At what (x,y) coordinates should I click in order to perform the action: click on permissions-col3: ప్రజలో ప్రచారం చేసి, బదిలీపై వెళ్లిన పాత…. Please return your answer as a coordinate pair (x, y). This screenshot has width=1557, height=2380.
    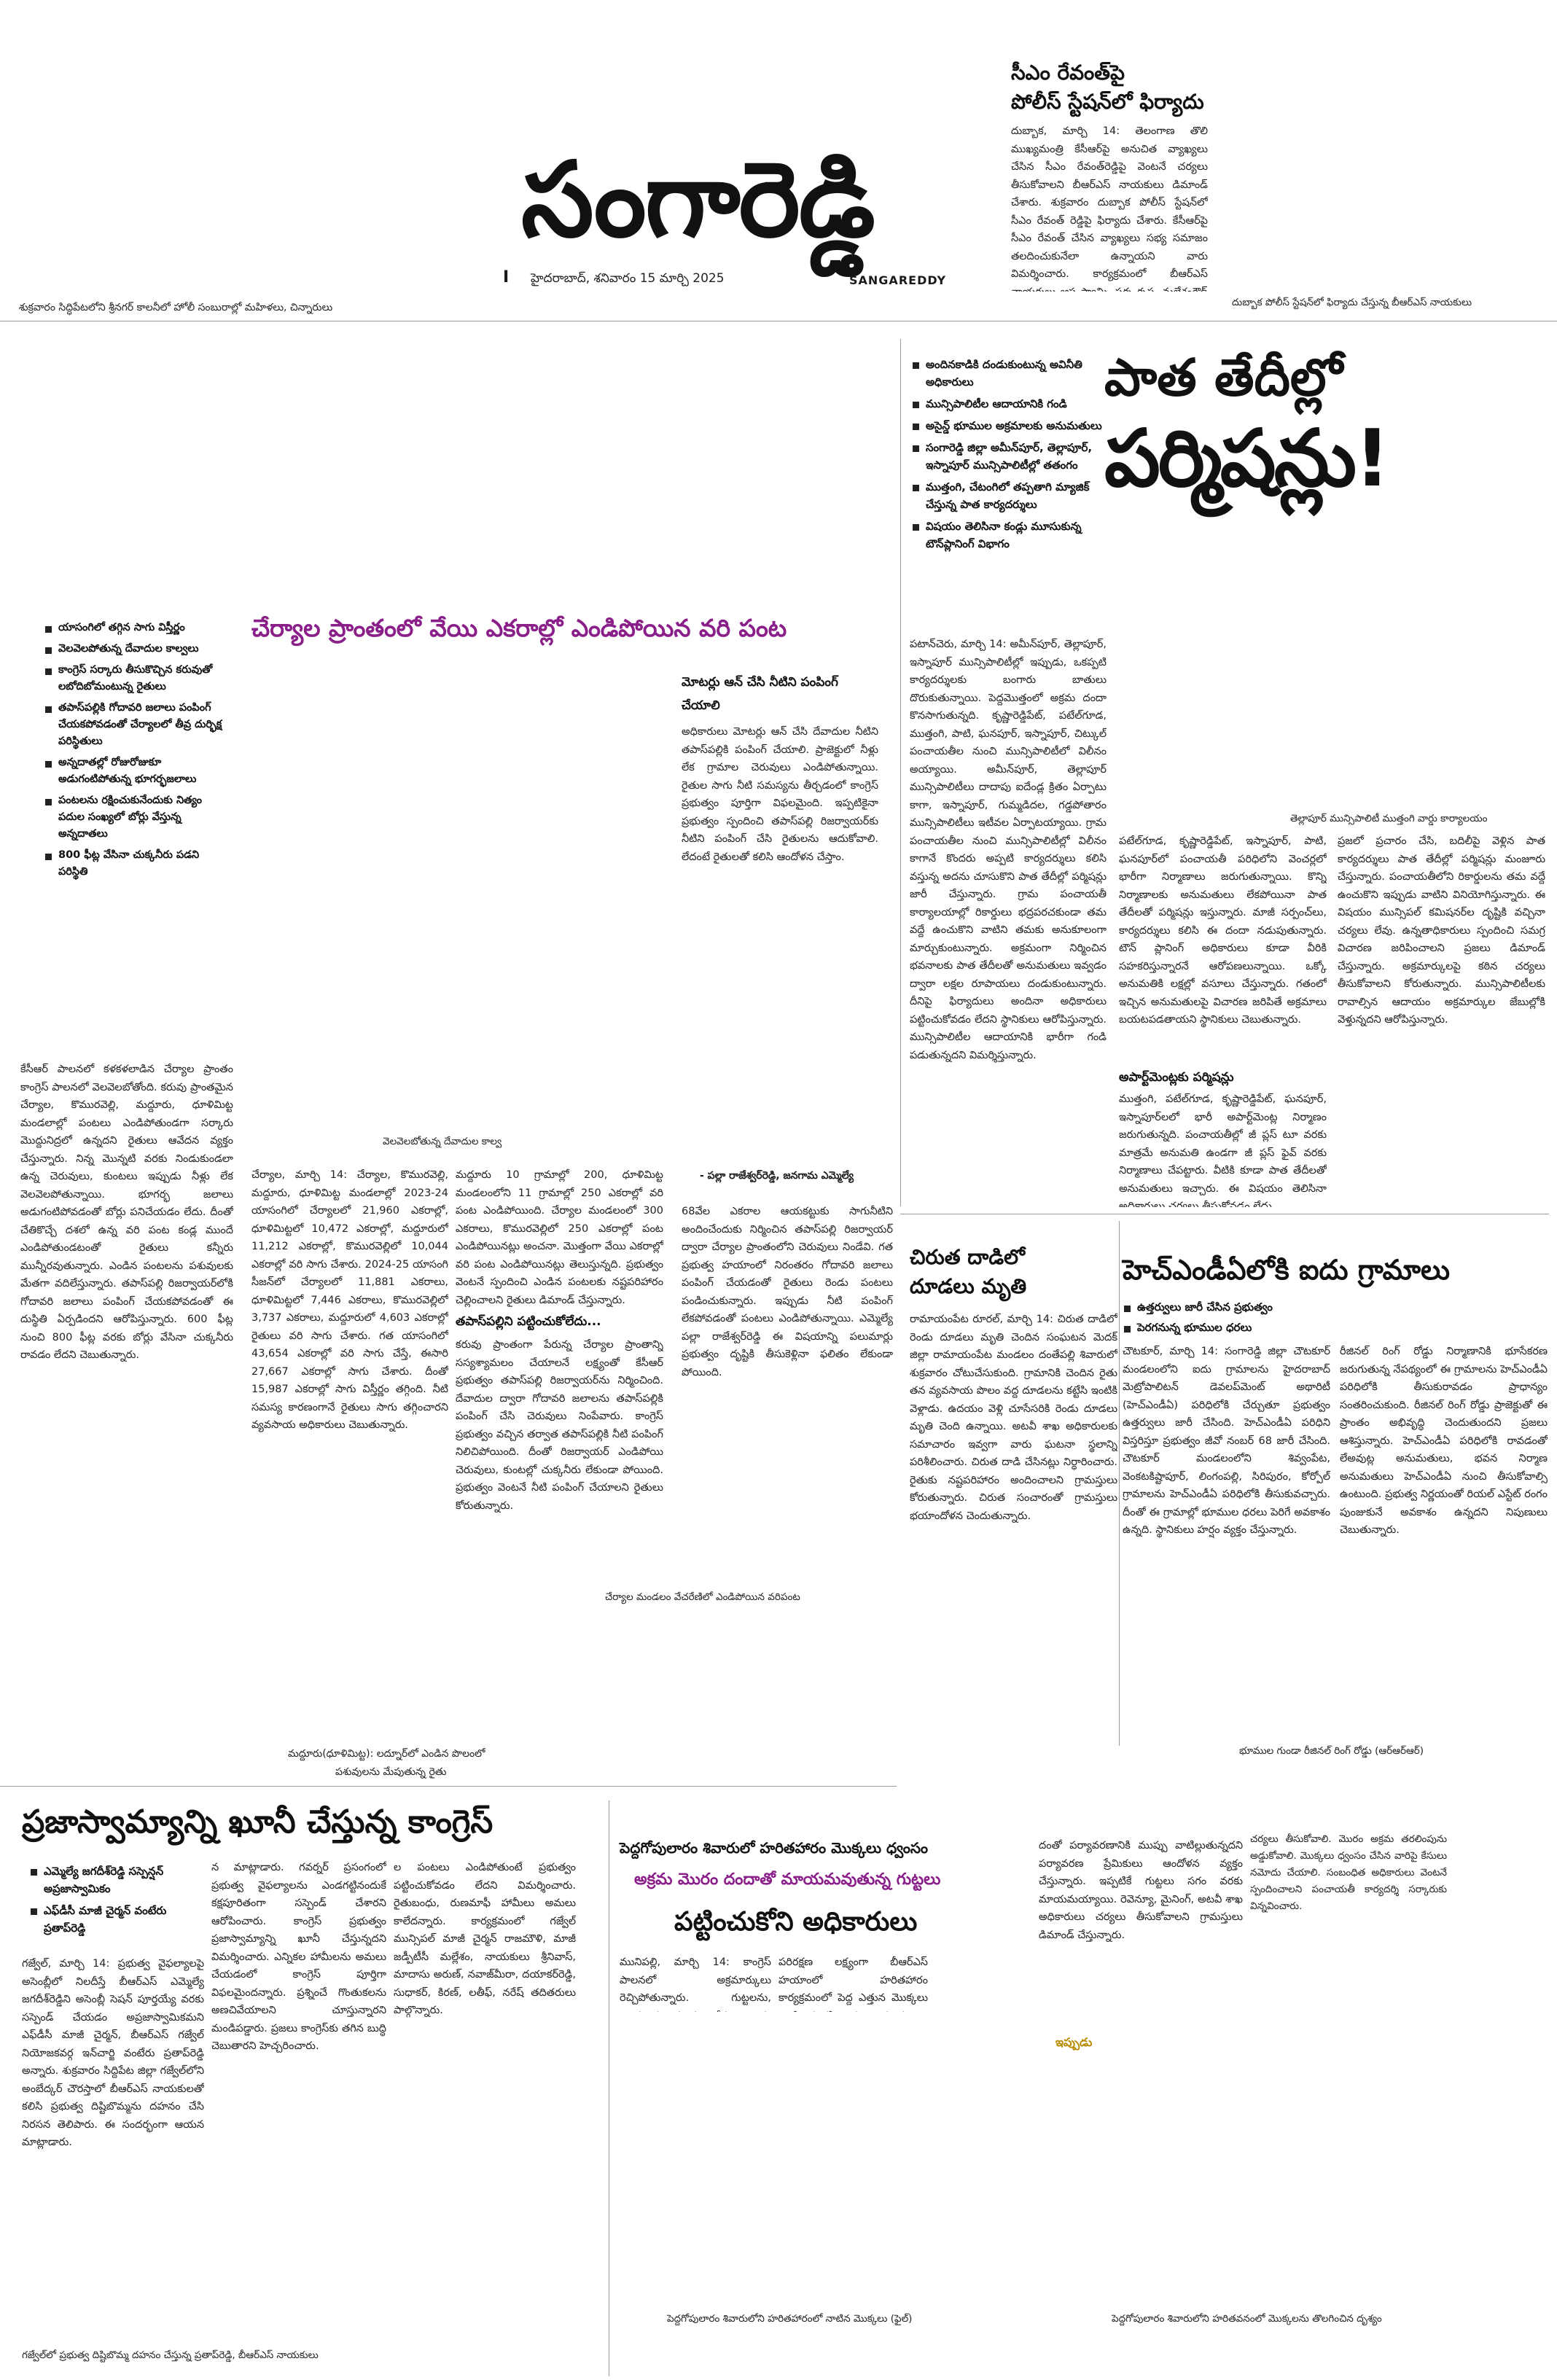
    Looking at the image, I should click on (1441, 930).